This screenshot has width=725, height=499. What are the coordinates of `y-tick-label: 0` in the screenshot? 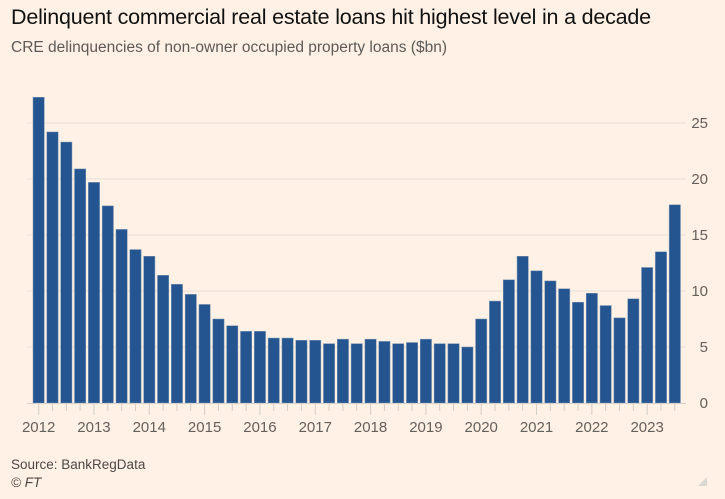 It's located at (704, 403).